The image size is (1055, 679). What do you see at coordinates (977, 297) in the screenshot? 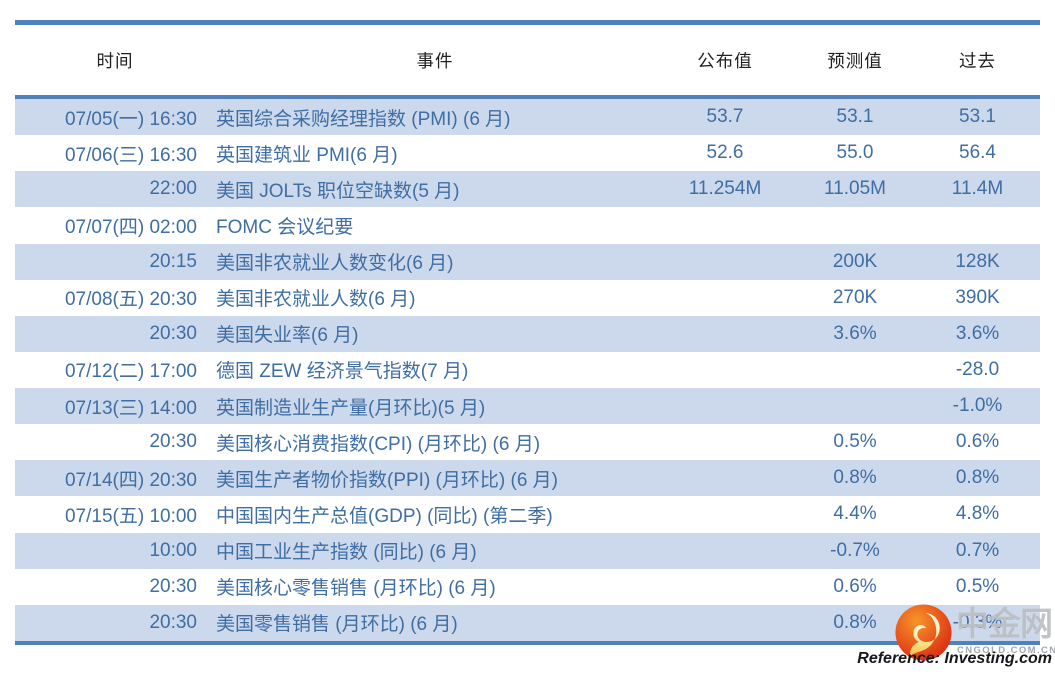
I see `cell-previous: 390K` at bounding box center [977, 297].